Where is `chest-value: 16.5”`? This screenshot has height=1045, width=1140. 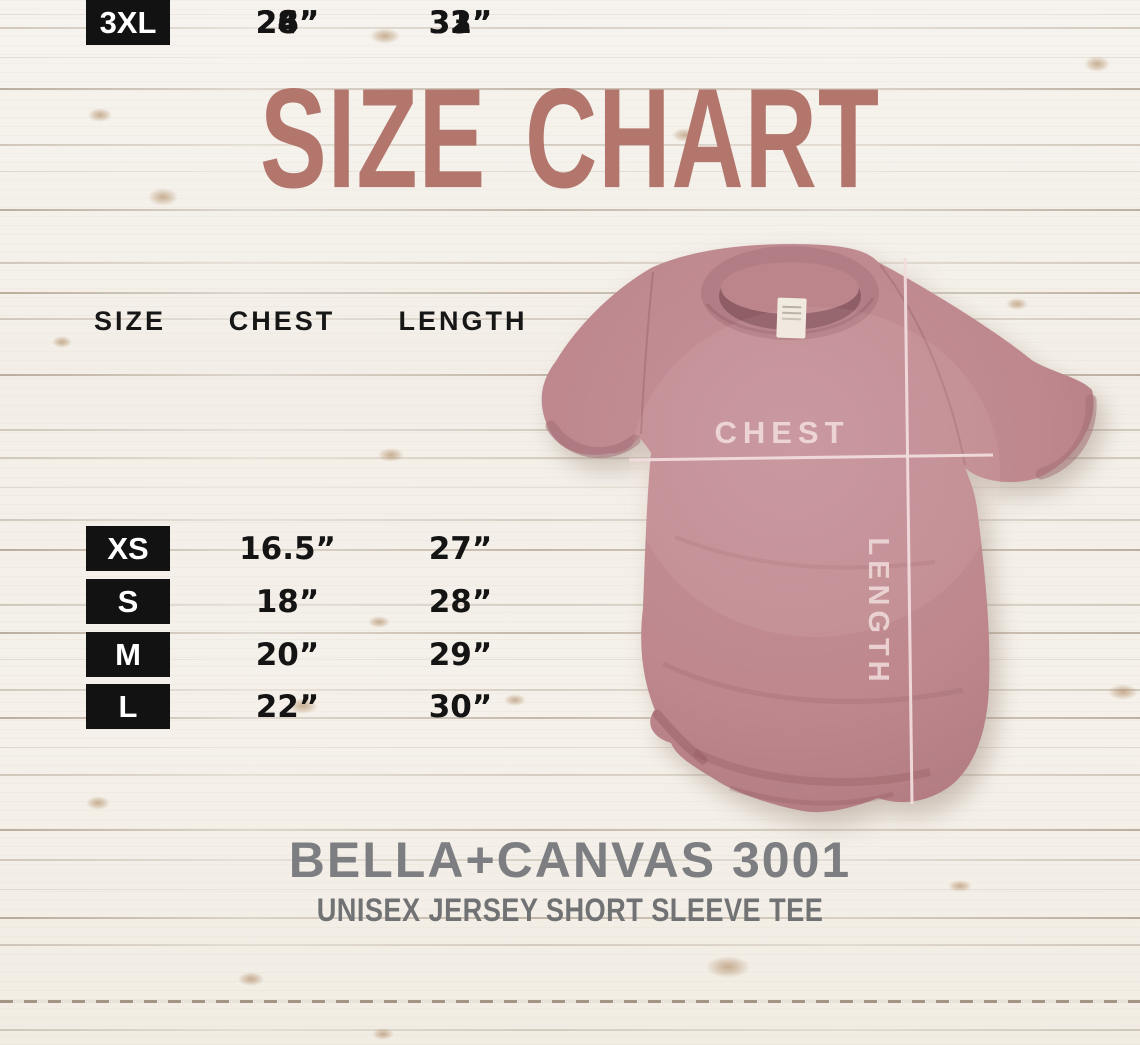
chest-value: 16.5” is located at coordinates (287, 549).